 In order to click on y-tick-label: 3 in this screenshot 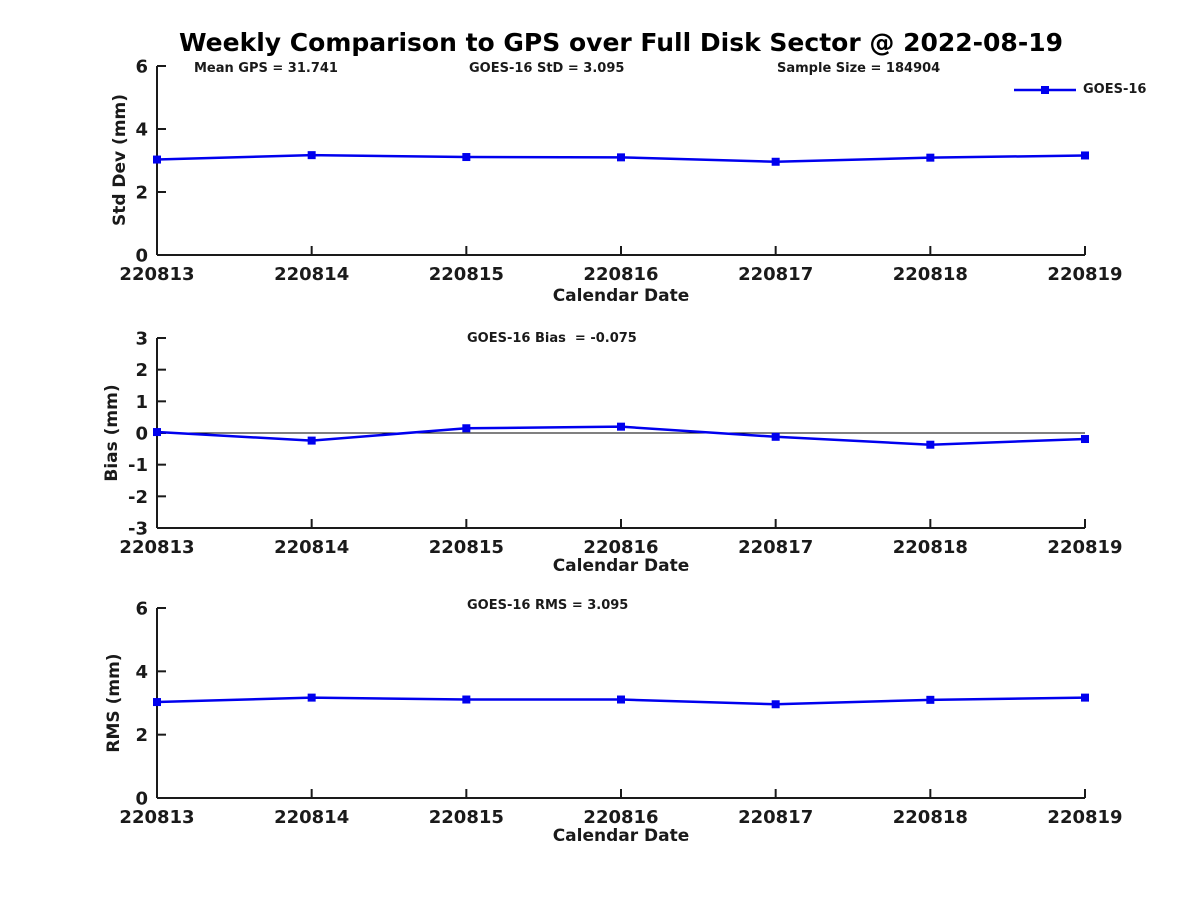, I will do `click(141, 339)`.